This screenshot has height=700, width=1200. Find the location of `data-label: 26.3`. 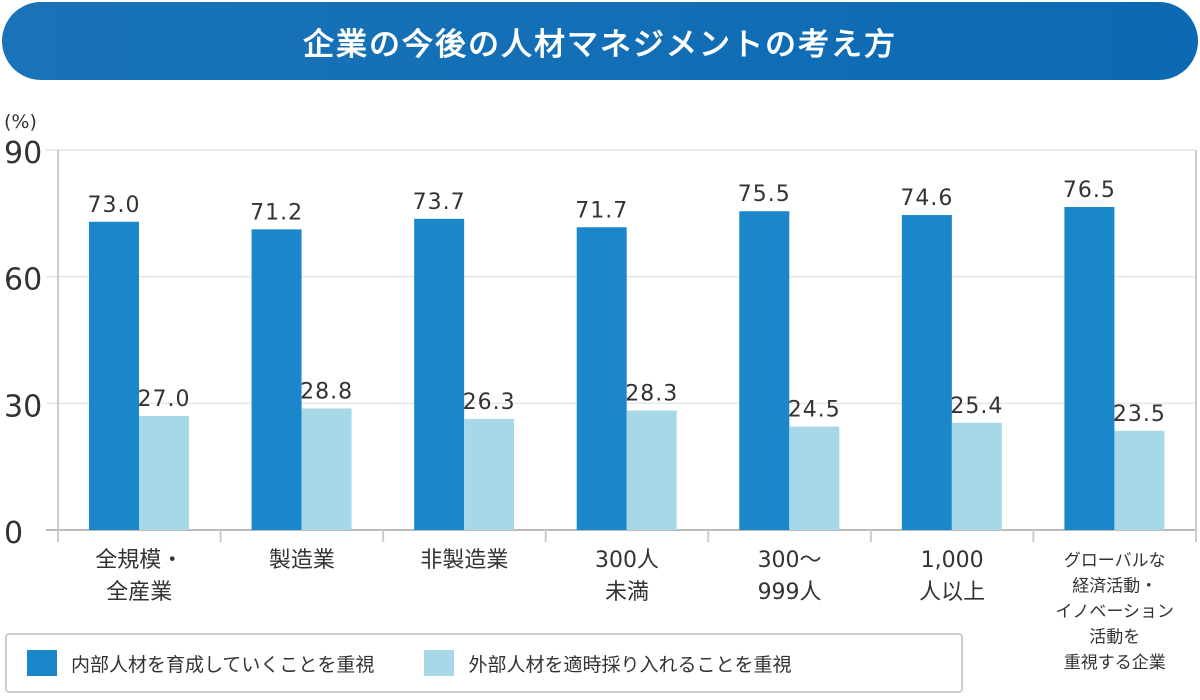

data-label: 26.3 is located at coordinates (489, 402).